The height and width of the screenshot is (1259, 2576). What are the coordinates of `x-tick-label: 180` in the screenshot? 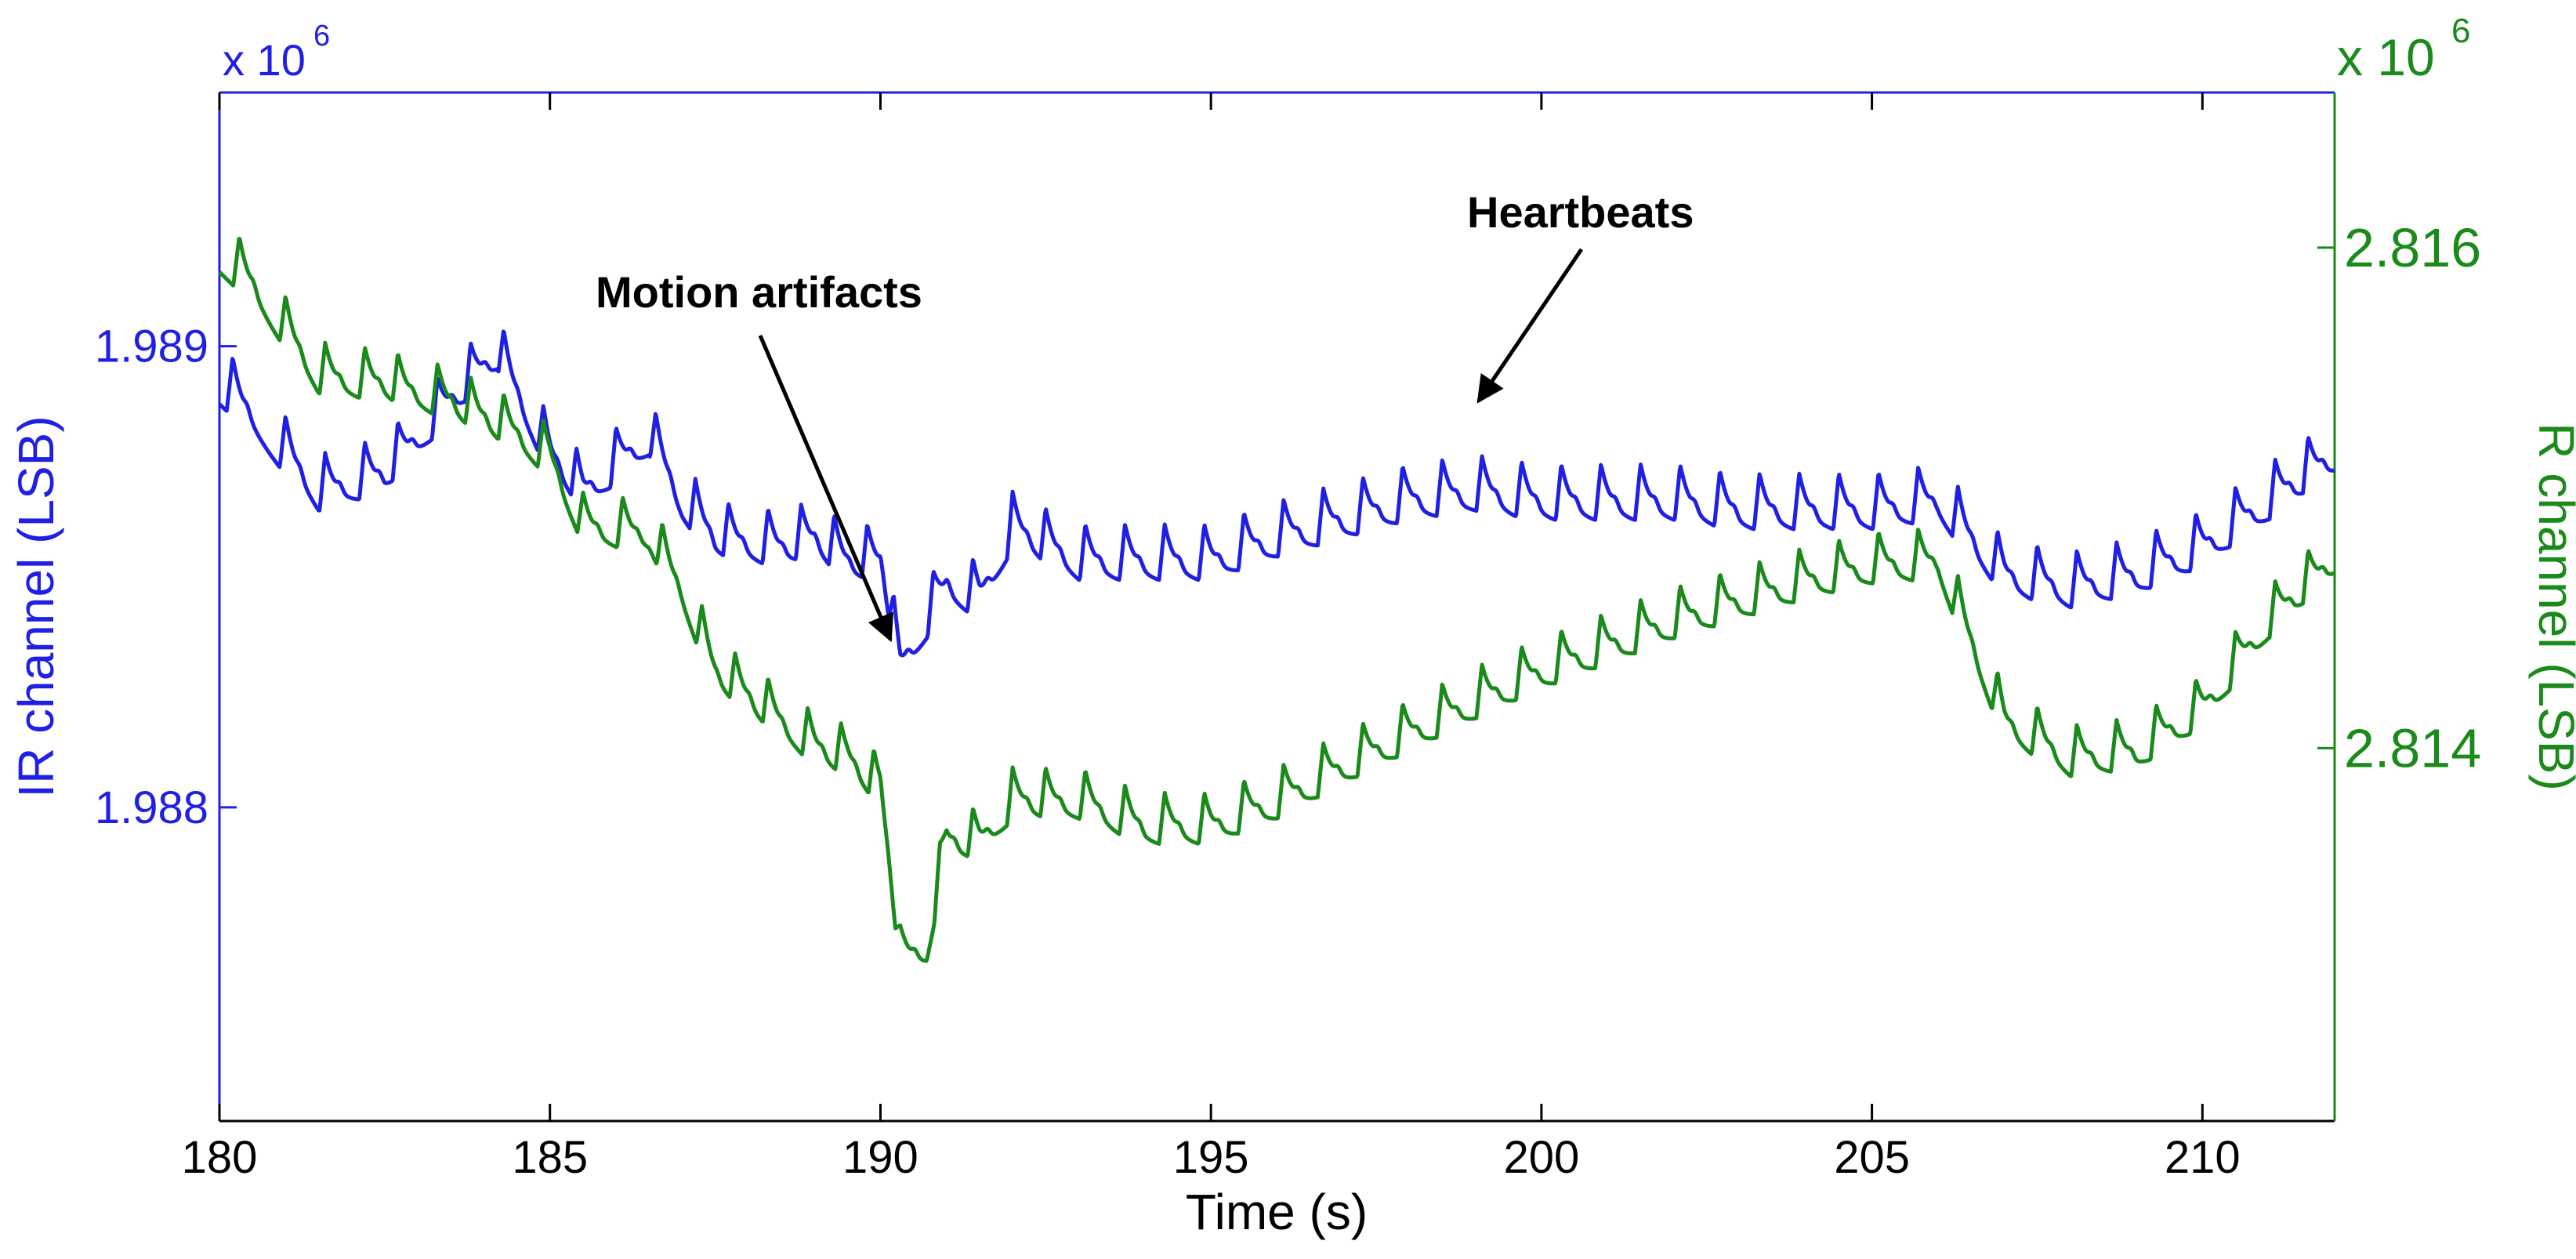 It's located at (220, 1158).